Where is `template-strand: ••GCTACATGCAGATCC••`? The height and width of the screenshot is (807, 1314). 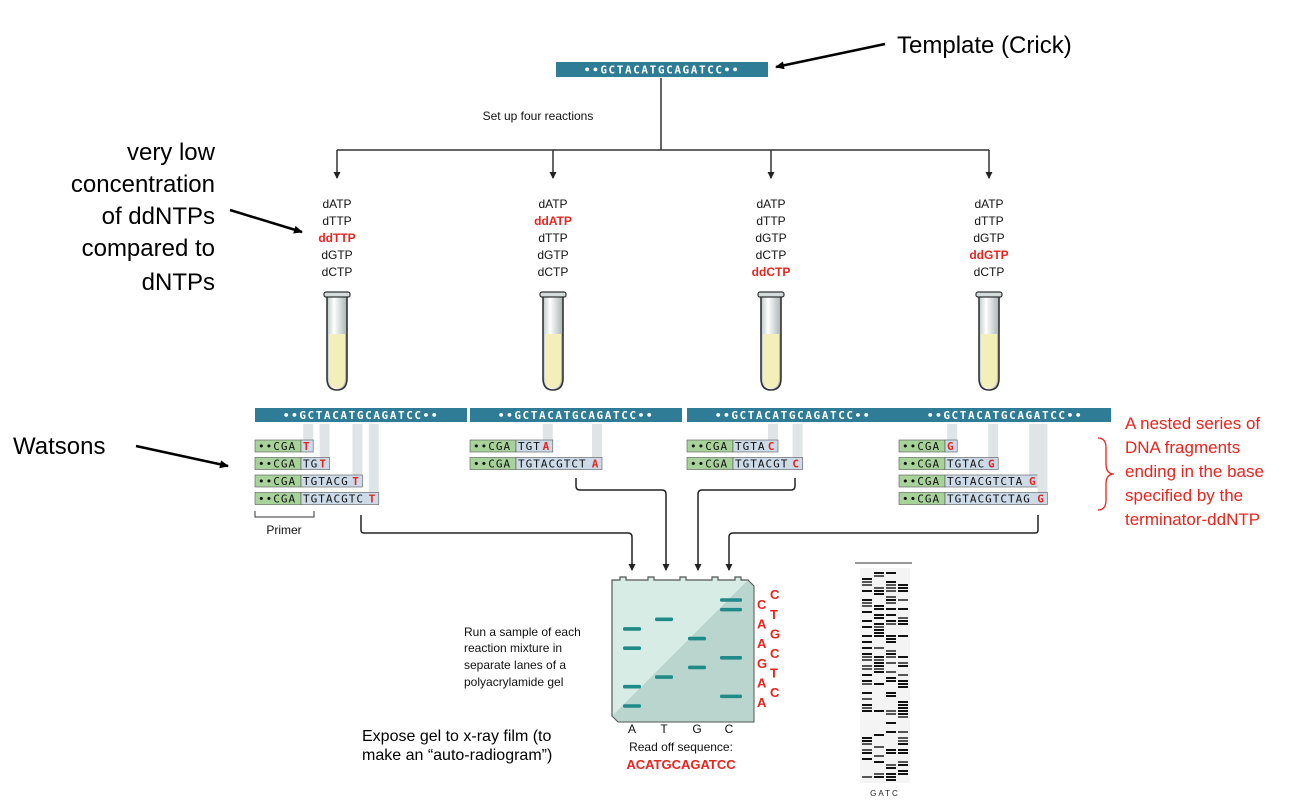
template-strand: ••GCTACATGCAGATCC•• is located at coordinates (662, 69).